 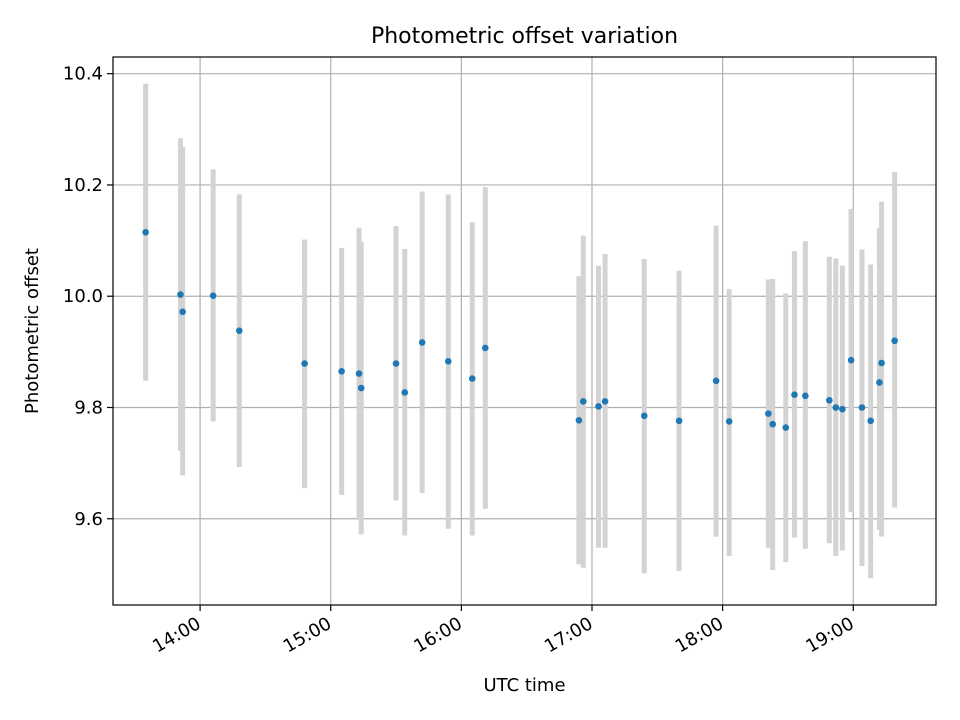 I want to click on y-tick-label: 9.8, so click(x=88, y=407).